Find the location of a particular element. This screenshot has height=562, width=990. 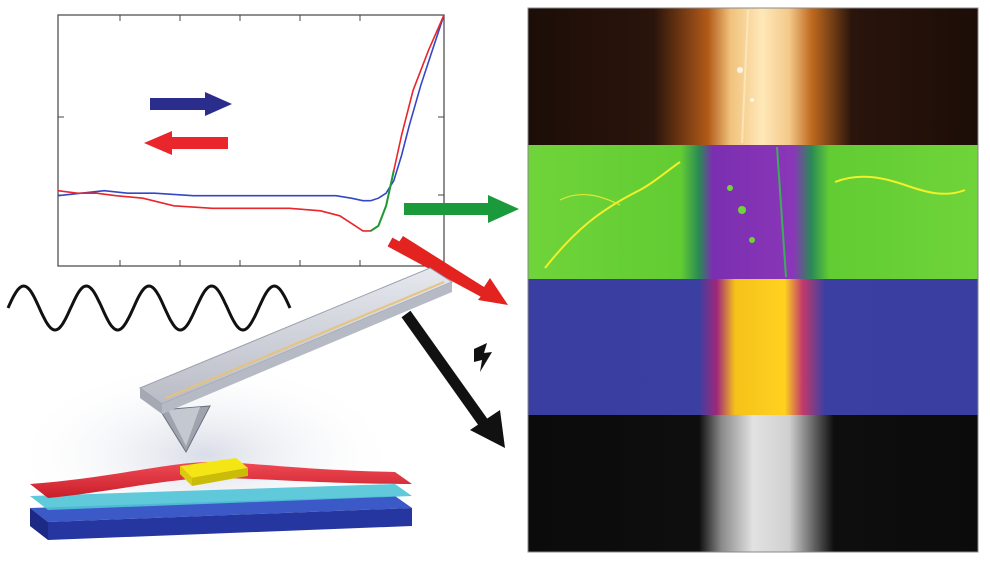

panel-amplitude is located at coordinates (753, 347).